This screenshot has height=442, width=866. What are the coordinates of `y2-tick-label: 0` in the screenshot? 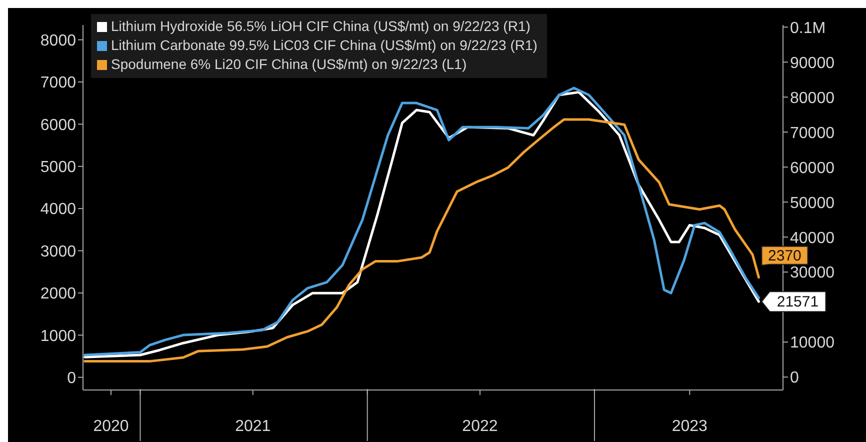 It's located at (794, 378).